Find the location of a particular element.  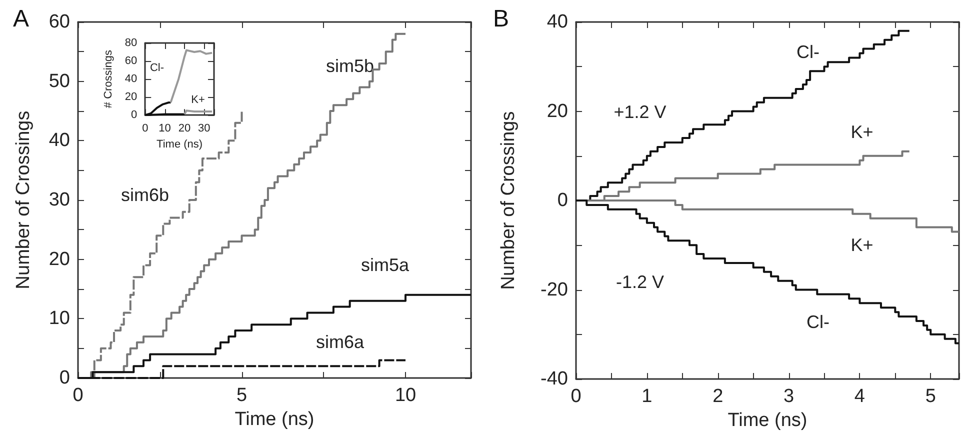

y-tick-label: 30 is located at coordinates (59, 200).